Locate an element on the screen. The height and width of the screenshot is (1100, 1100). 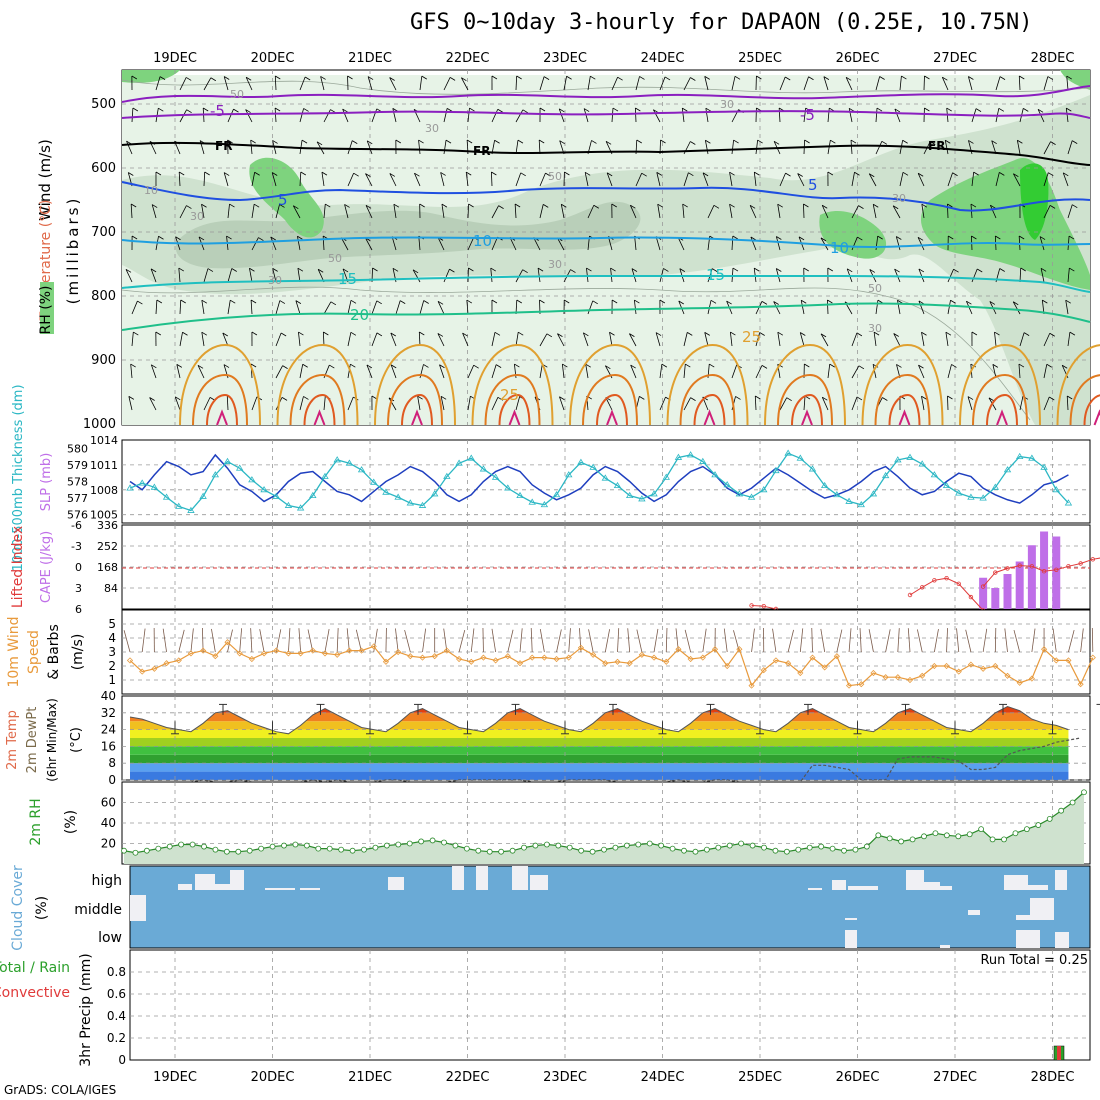
precip-grid is located at coordinates (610, 1005).